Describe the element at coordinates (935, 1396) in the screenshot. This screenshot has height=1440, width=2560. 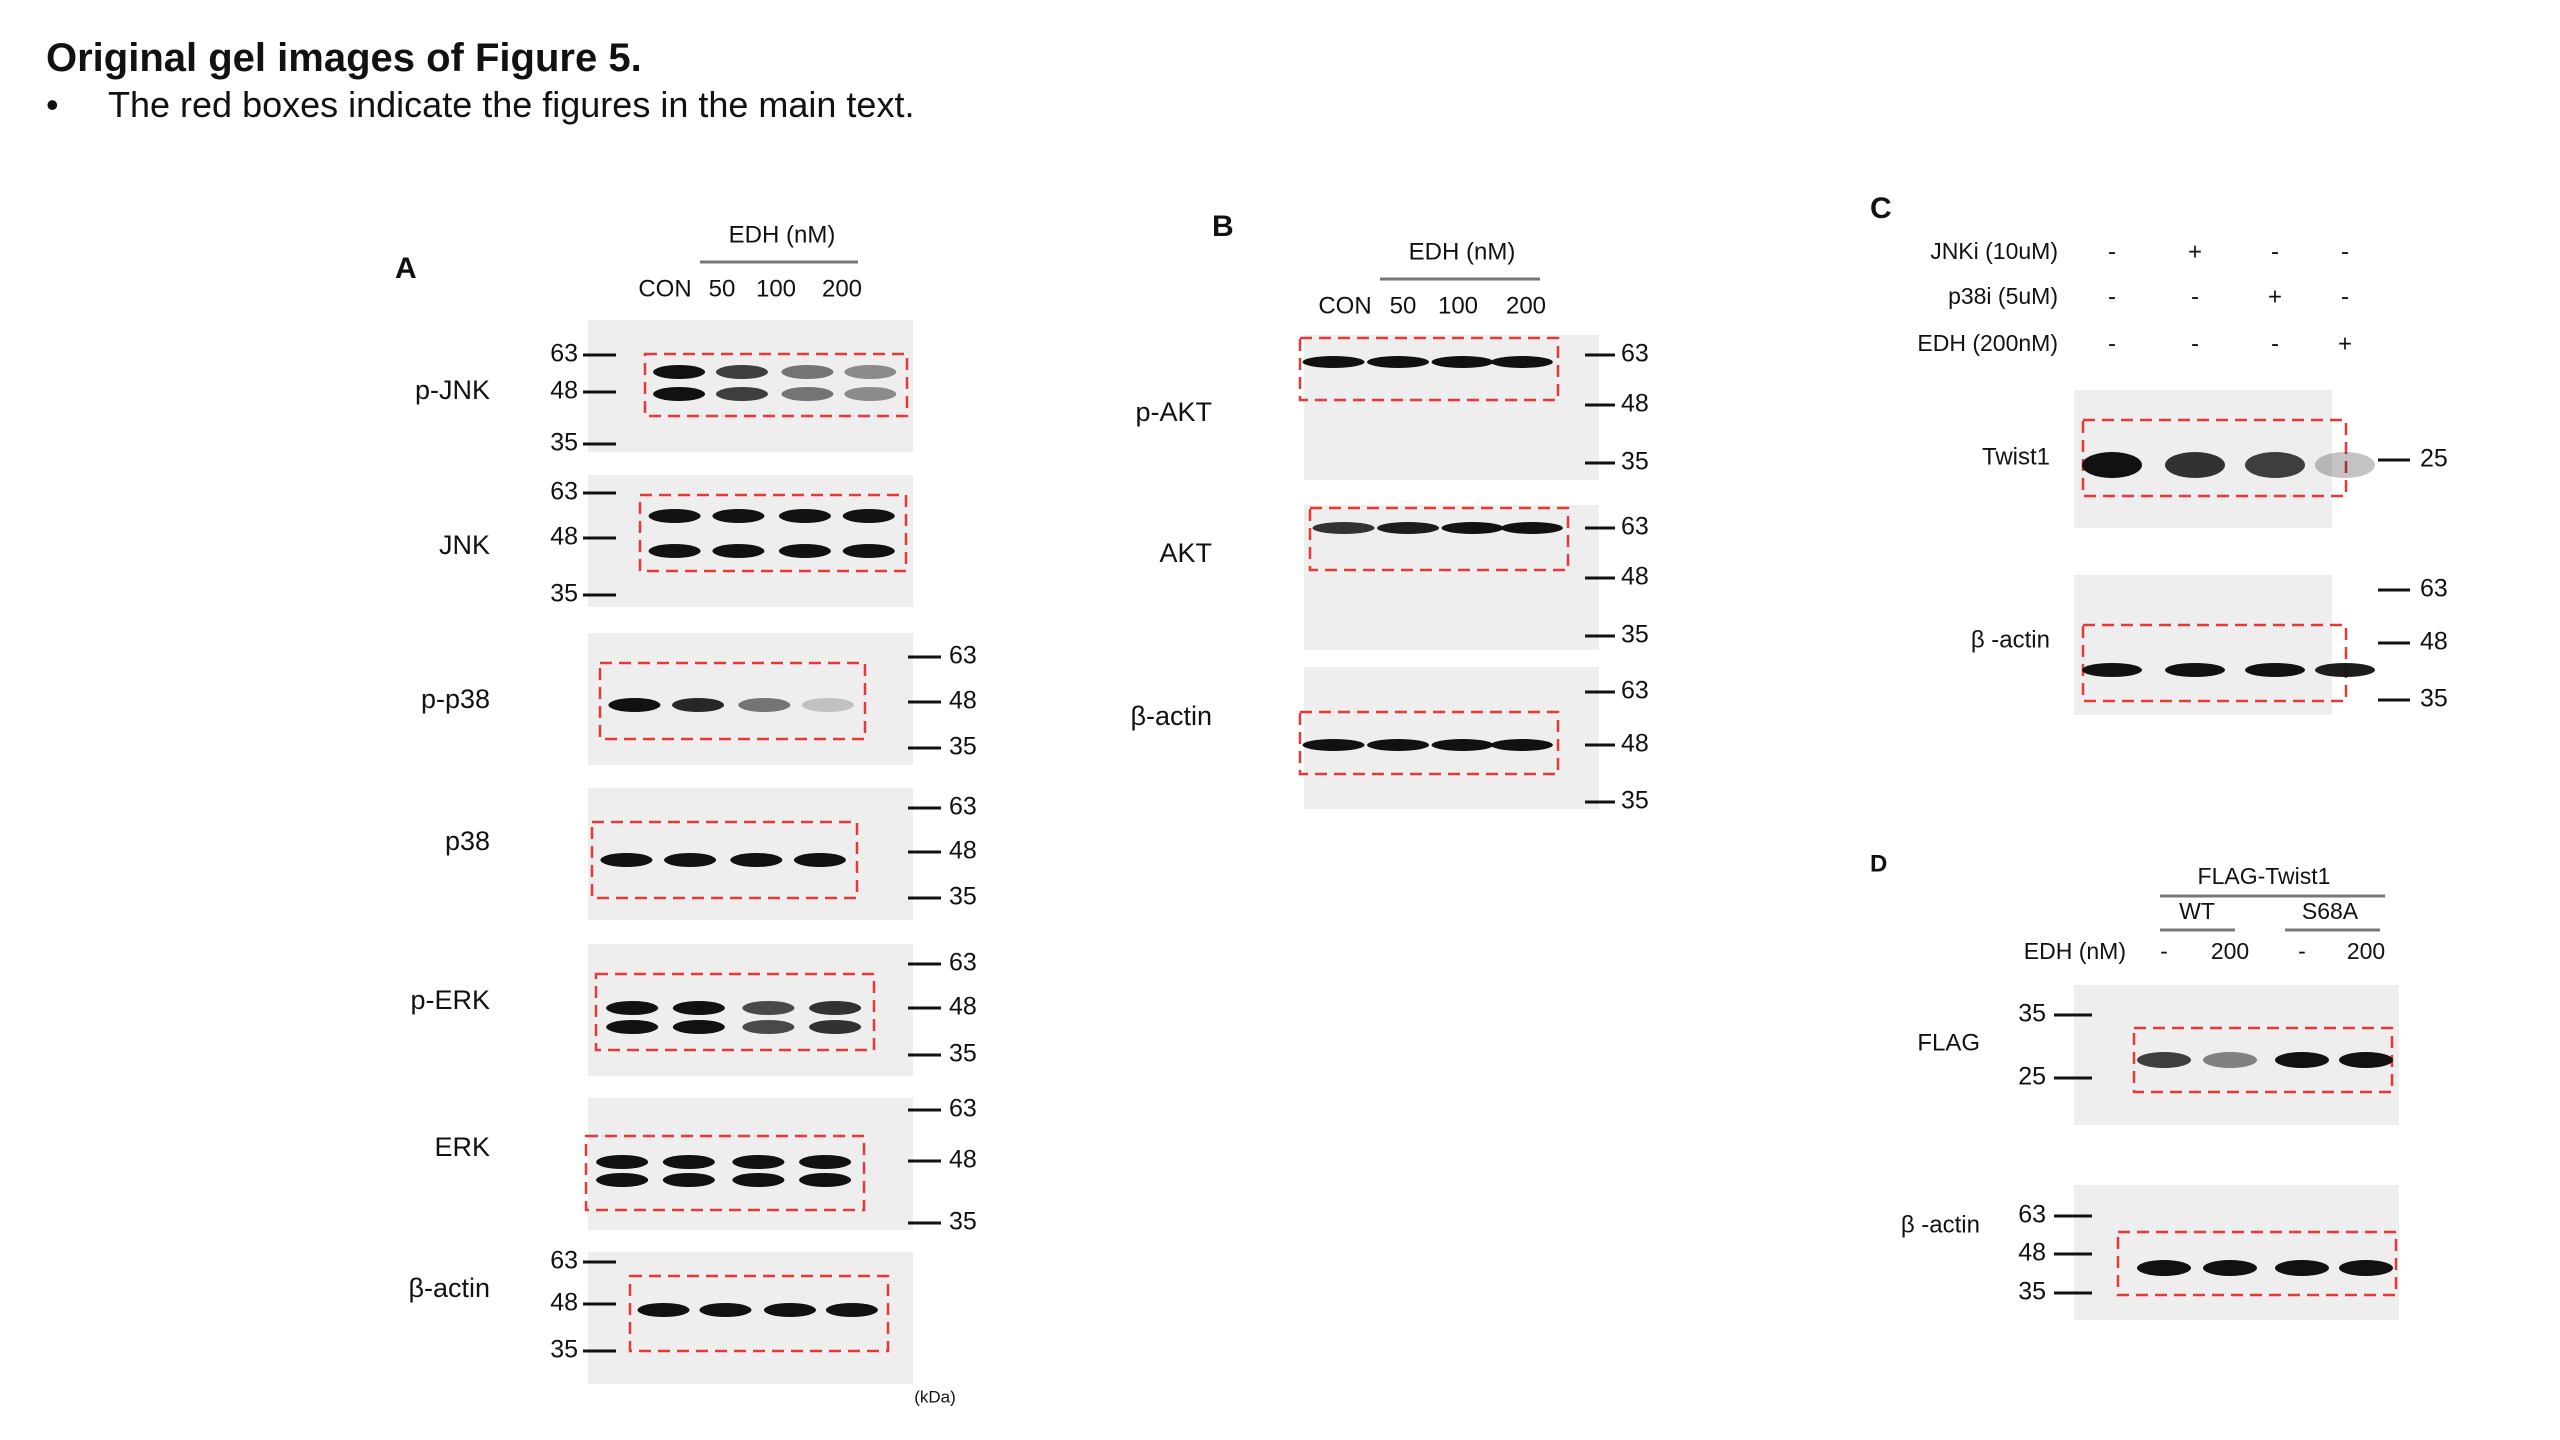
I see `kda-unit-label: (kDa)` at that location.